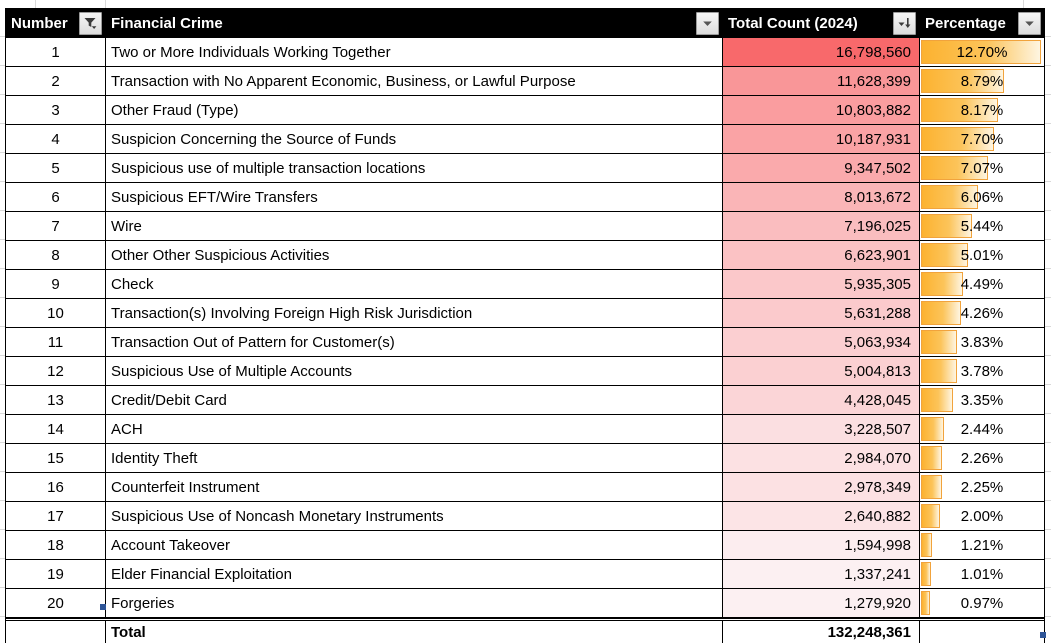 The width and height of the screenshot is (1051, 643). What do you see at coordinates (982, 603) in the screenshot?
I see `percentage-cell: 0.97%` at bounding box center [982, 603].